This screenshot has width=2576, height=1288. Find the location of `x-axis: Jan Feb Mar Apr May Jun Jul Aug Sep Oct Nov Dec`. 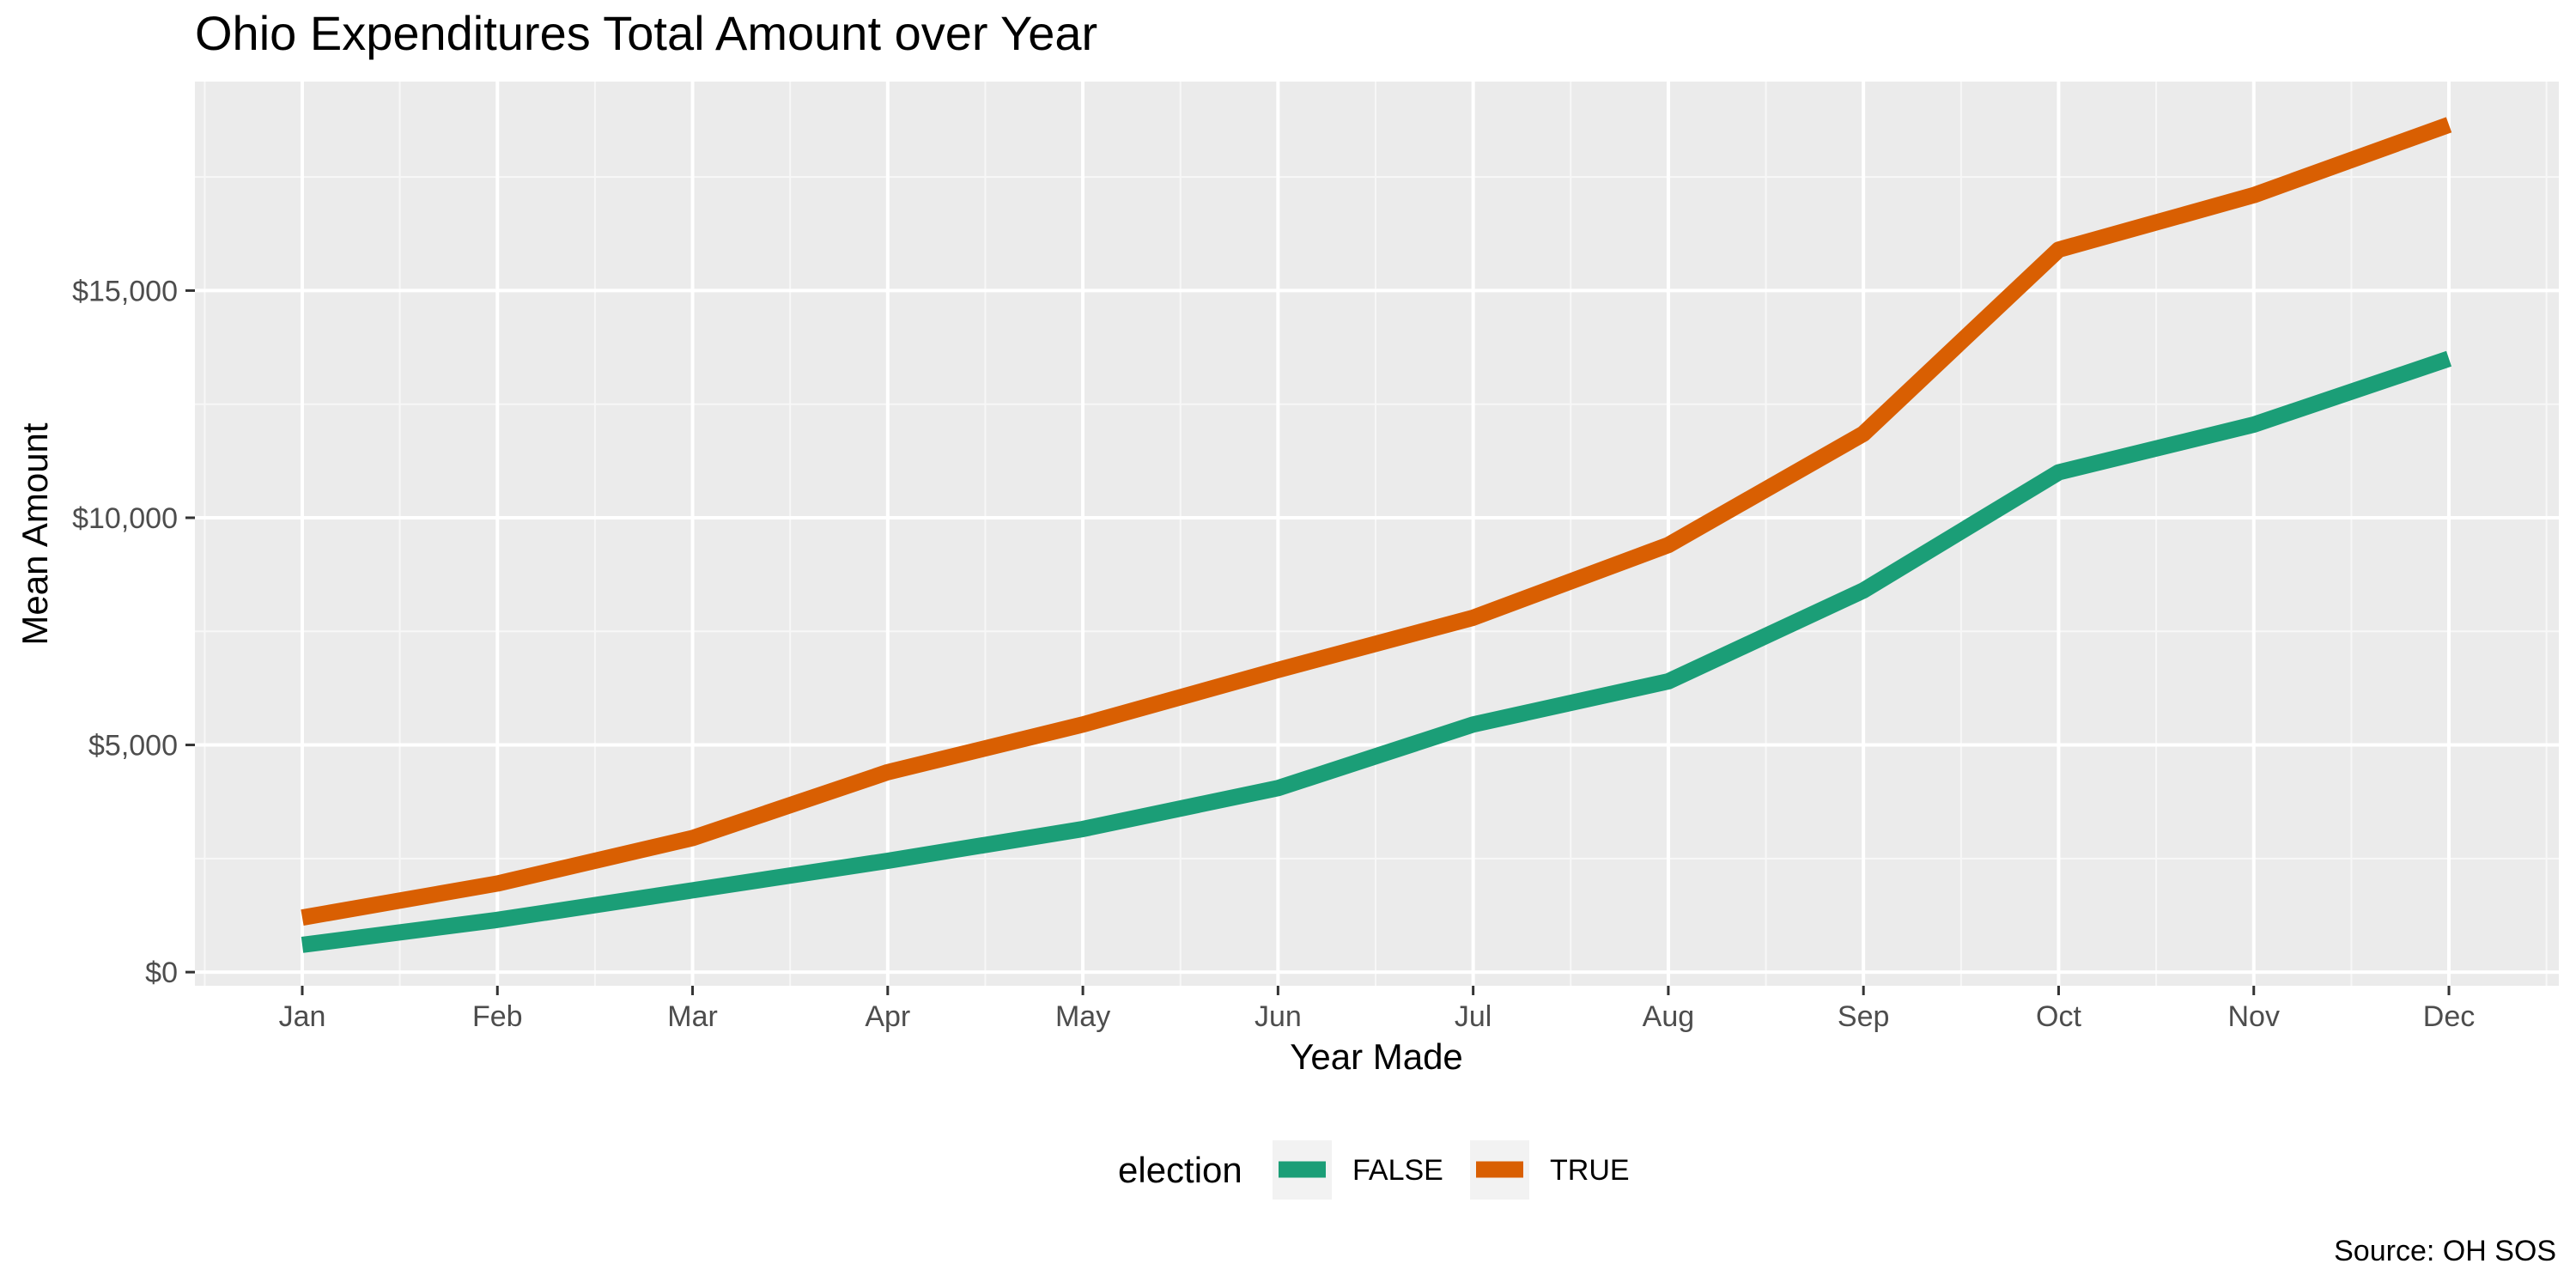

x-axis: Jan Feb Mar Apr May Jun Jul Aug Sep Oct Nov Dec is located at coordinates (1377, 1009).